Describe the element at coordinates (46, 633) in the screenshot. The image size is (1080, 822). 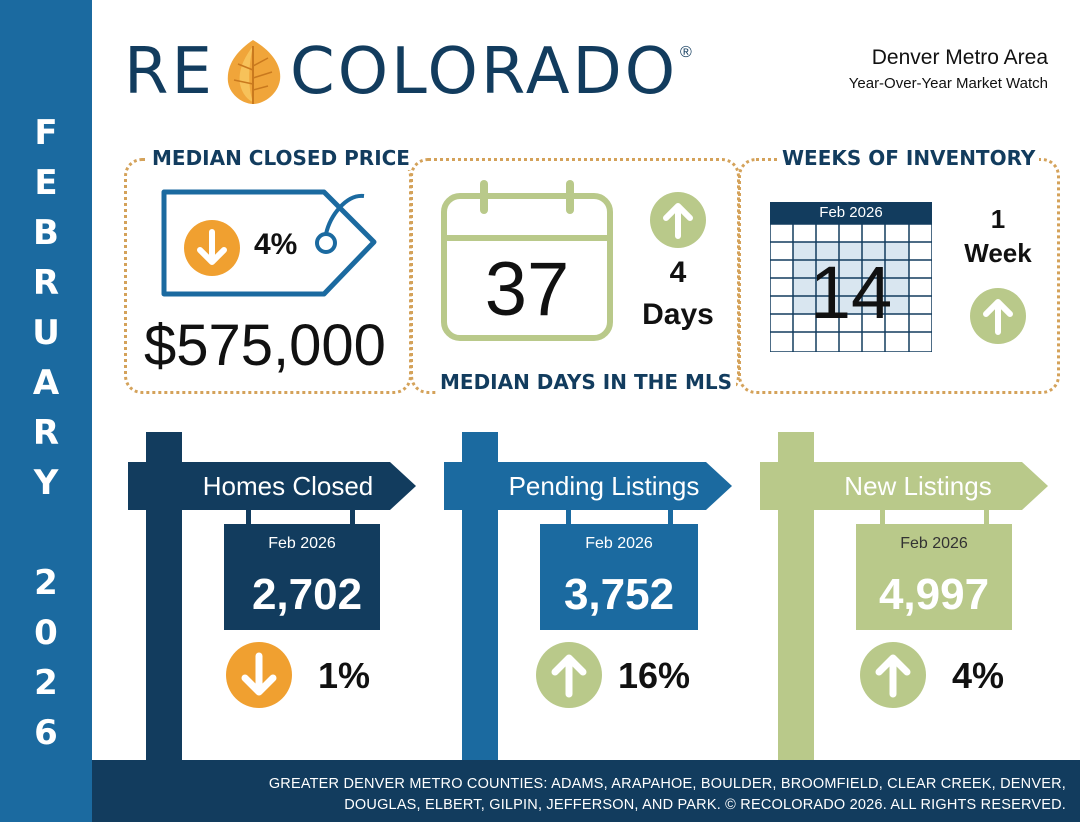
I see `year-digit: 0` at that location.